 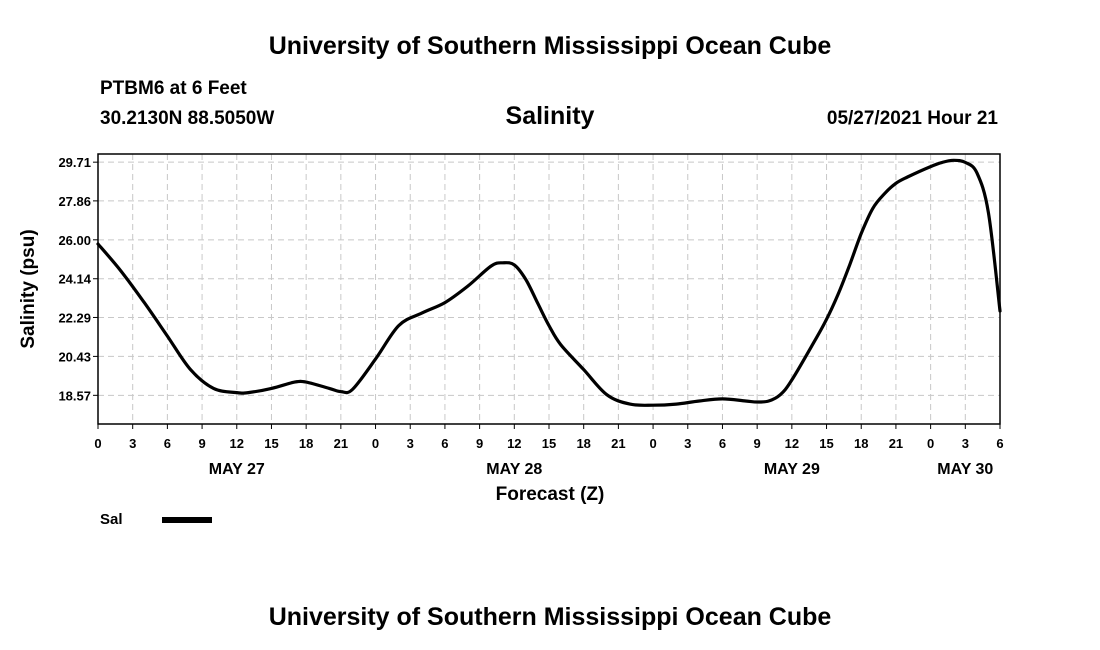 What do you see at coordinates (187, 118) in the screenshot?
I see `station-coords: 30.2130N 88.5050W` at bounding box center [187, 118].